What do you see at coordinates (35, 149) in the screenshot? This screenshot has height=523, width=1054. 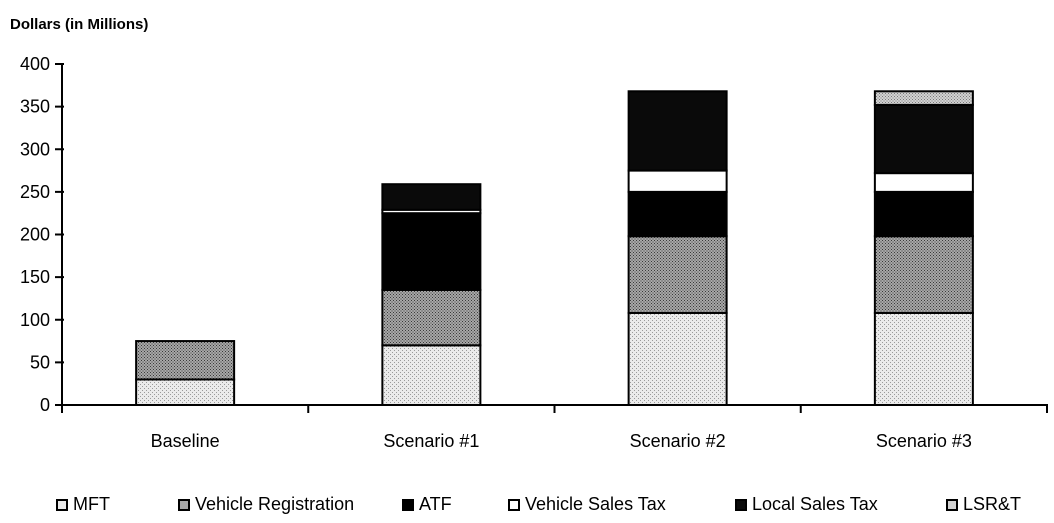 I see `y-tick-label: 300` at bounding box center [35, 149].